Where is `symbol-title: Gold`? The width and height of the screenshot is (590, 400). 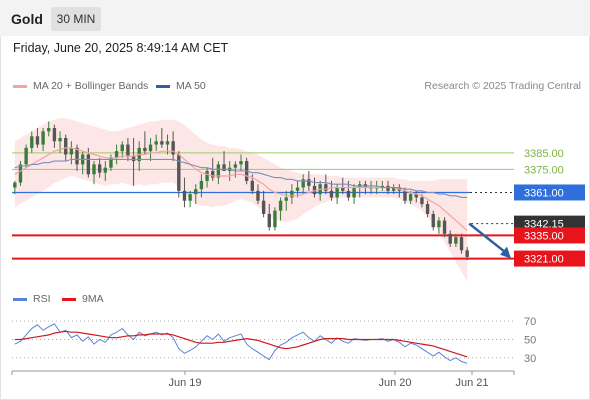
symbol-title: Gold is located at coordinates (27, 19).